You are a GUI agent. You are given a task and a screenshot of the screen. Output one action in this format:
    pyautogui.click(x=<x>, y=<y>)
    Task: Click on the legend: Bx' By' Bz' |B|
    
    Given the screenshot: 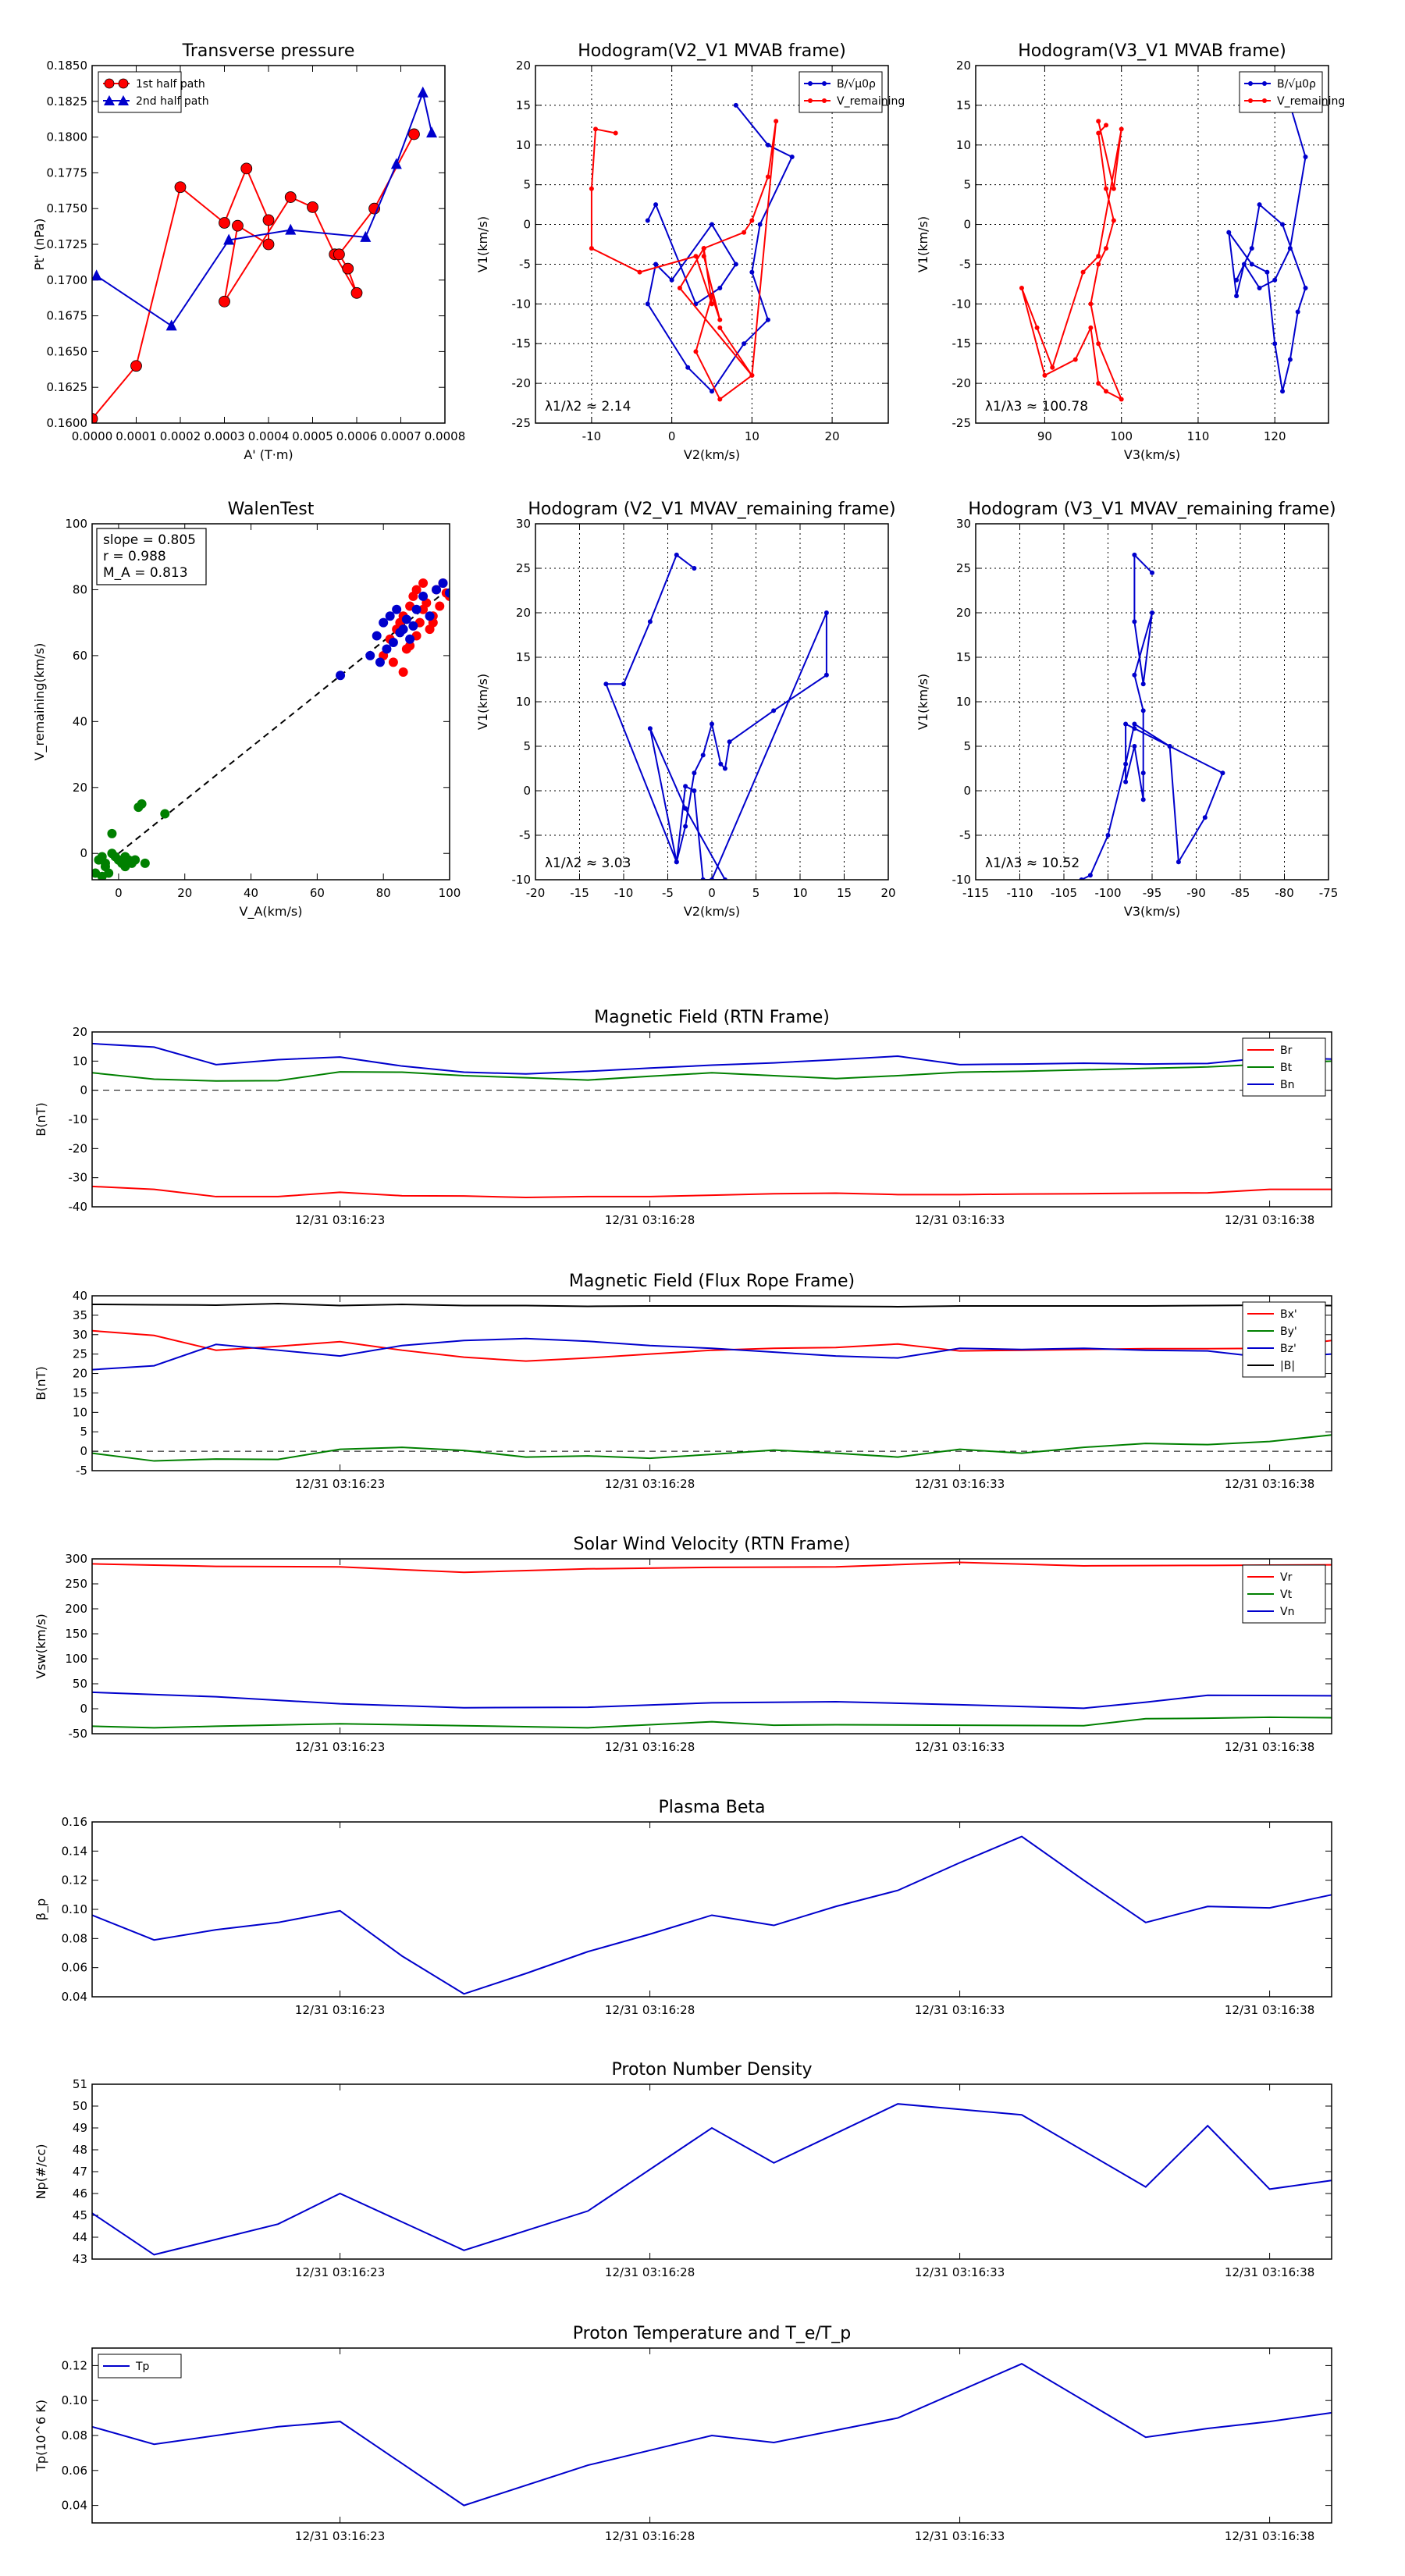 What is the action you would take?
    pyautogui.click(x=1284, y=1339)
    